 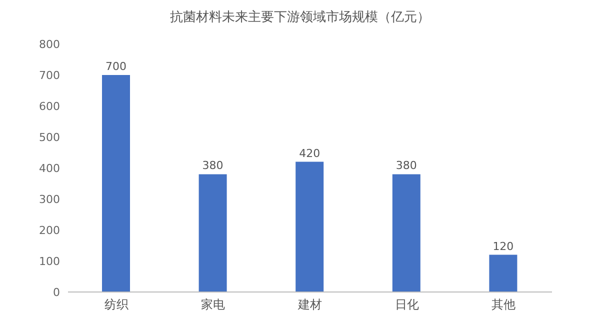 What do you see at coordinates (406, 305) in the screenshot?
I see `x-tick-label: 日化` at bounding box center [406, 305].